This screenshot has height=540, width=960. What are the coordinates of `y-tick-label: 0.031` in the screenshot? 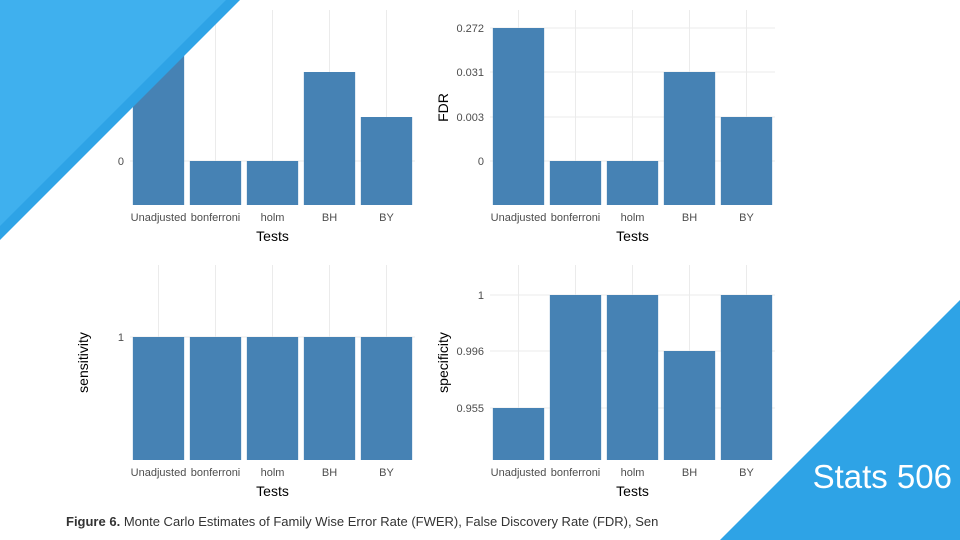 It's located at (470, 73).